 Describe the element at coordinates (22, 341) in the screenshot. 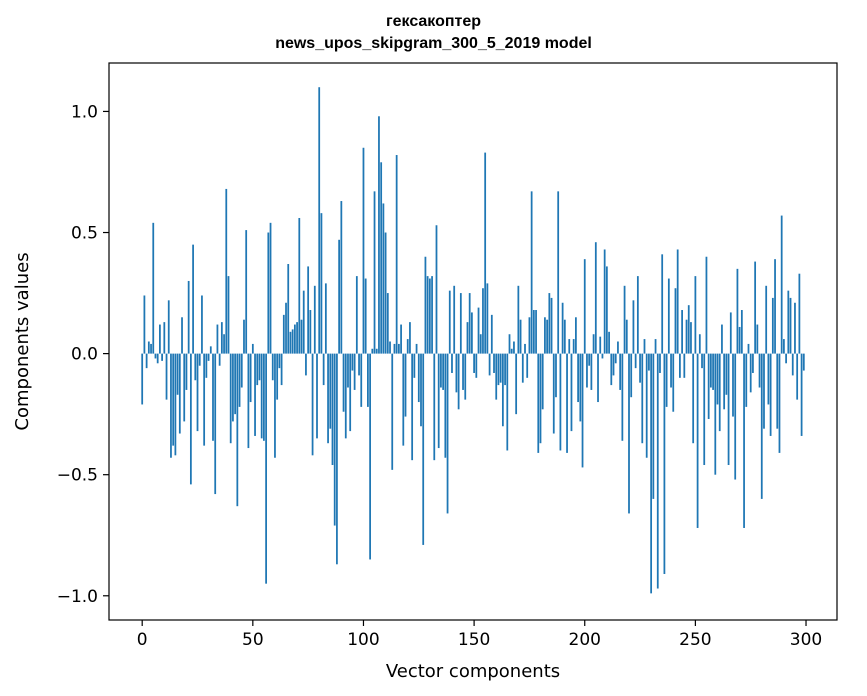

I see `y-axis-label: Components values` at that location.